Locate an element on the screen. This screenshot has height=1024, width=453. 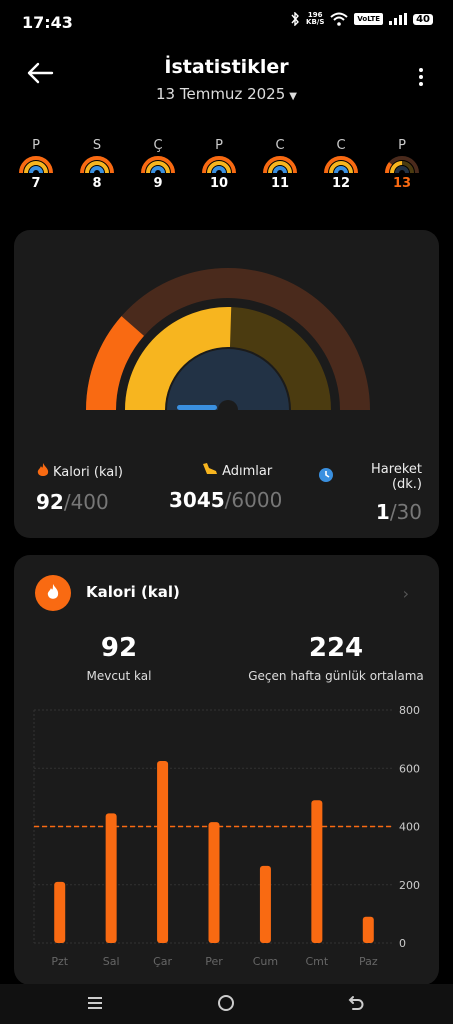
day-number: 7 is located at coordinates (36, 183).